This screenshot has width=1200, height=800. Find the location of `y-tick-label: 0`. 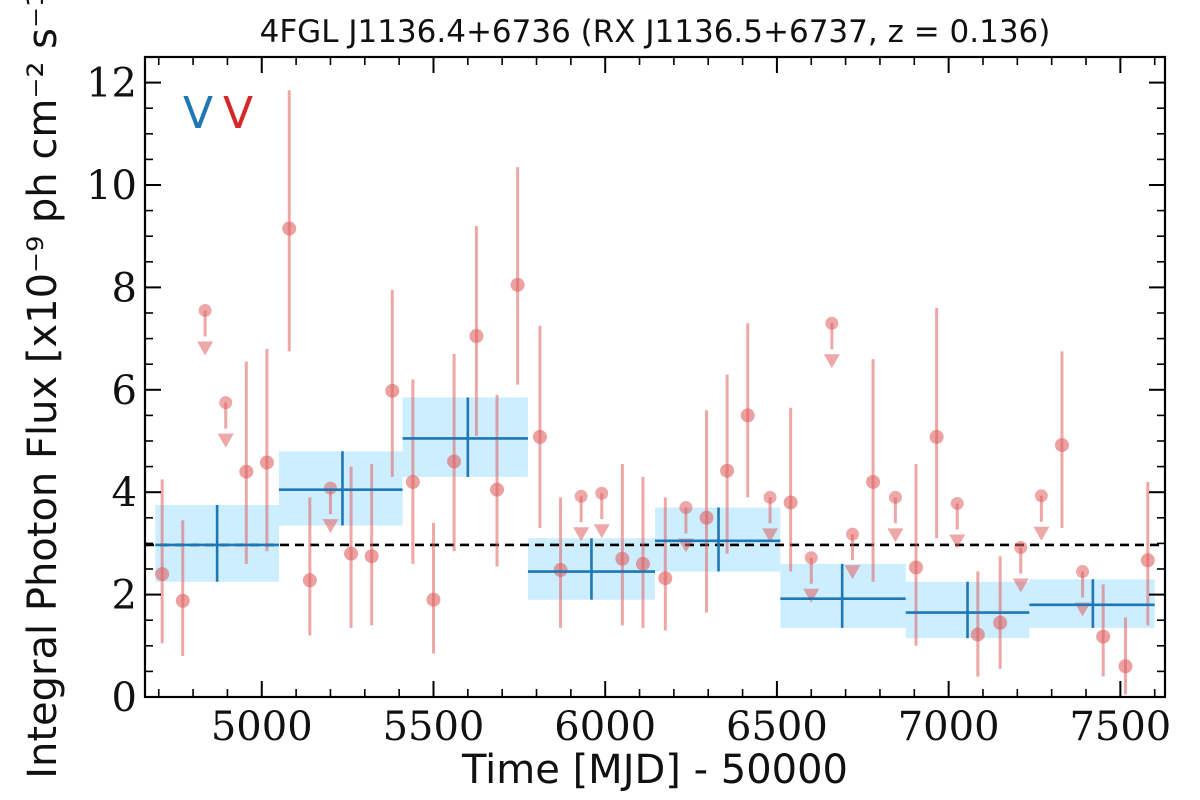

y-tick-label: 0 is located at coordinates (124, 698).